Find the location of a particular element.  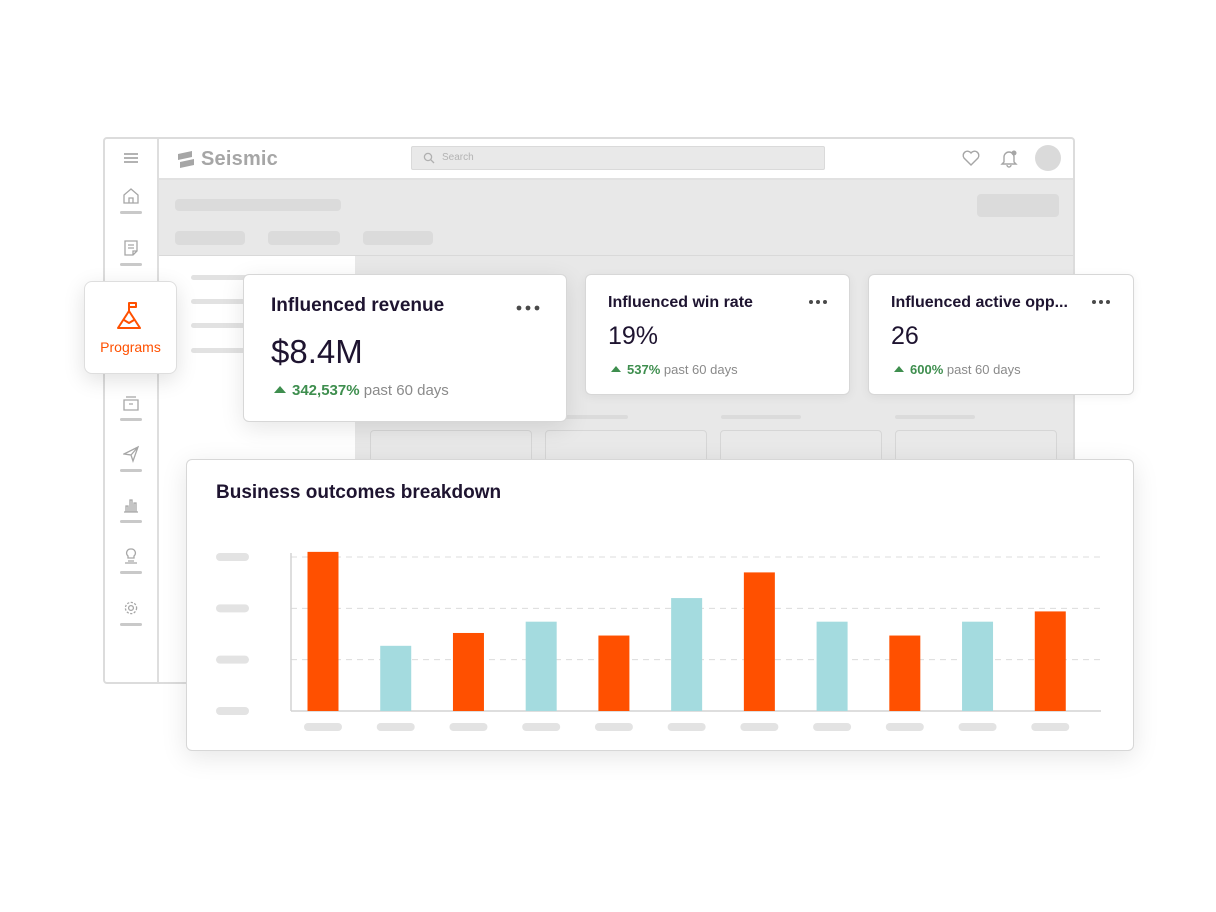

search-icon is located at coordinates (429, 158).